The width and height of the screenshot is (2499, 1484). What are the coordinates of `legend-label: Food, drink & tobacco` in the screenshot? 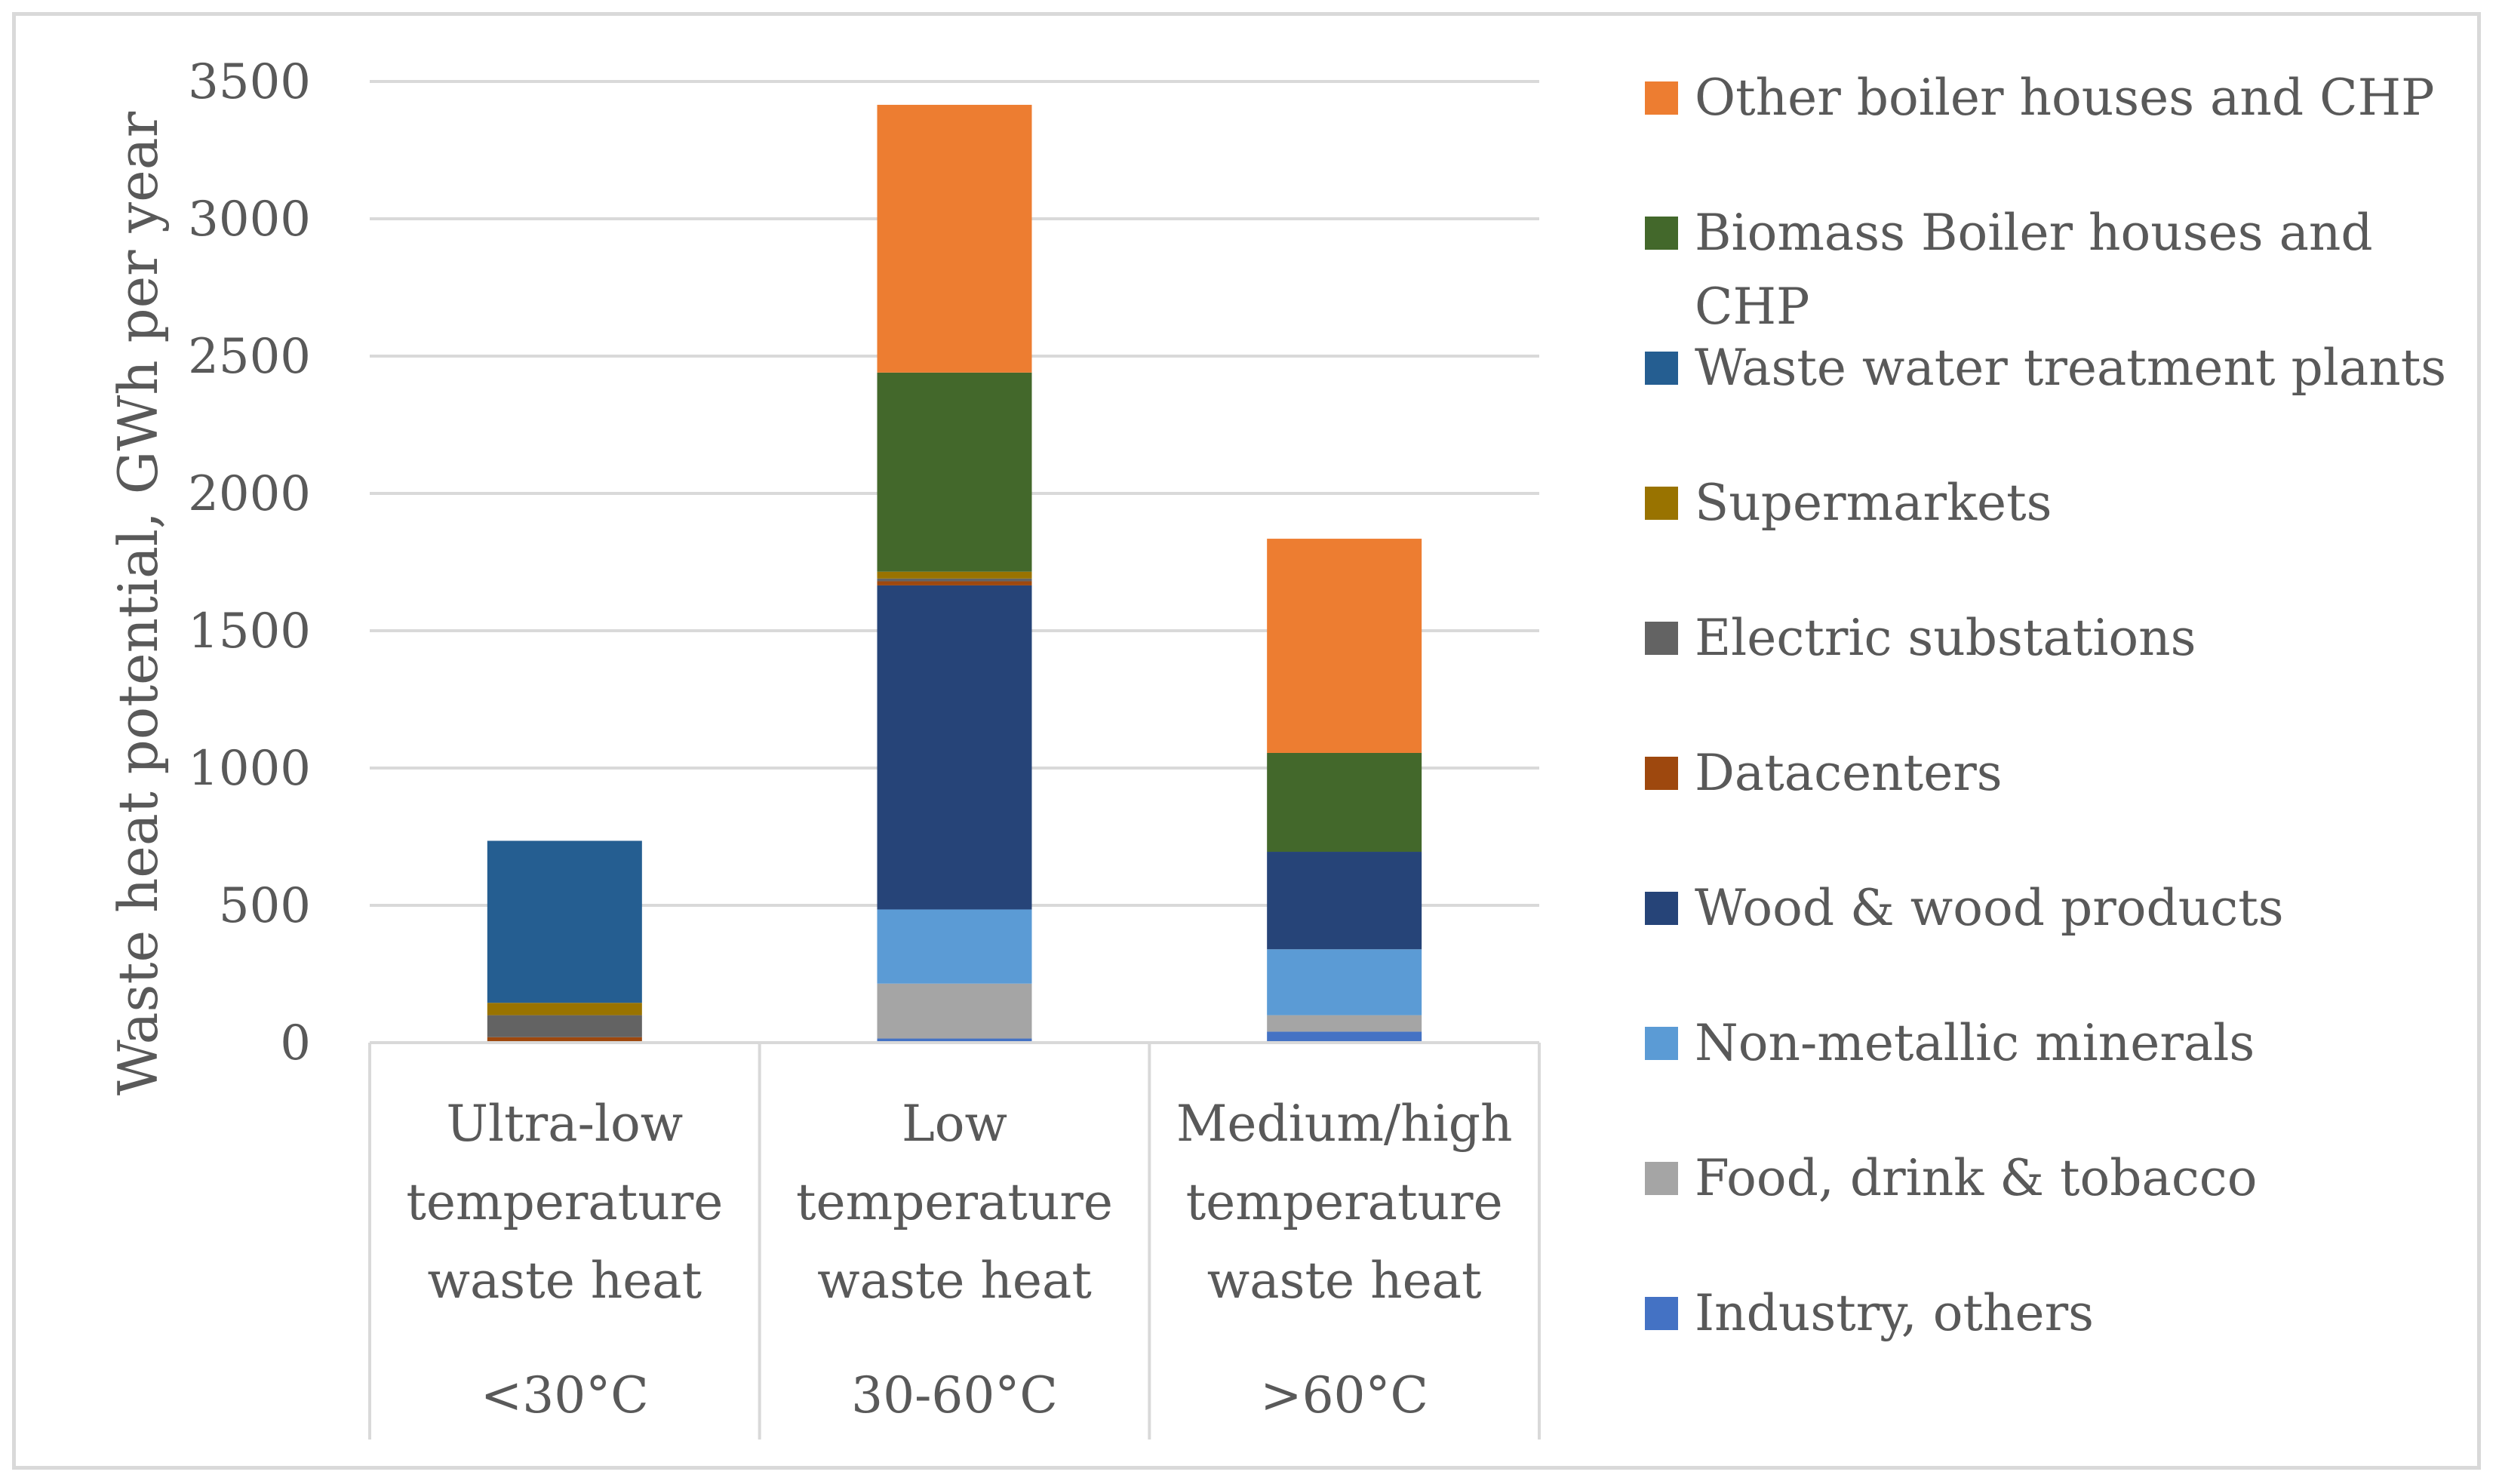 It's located at (1976, 1178).